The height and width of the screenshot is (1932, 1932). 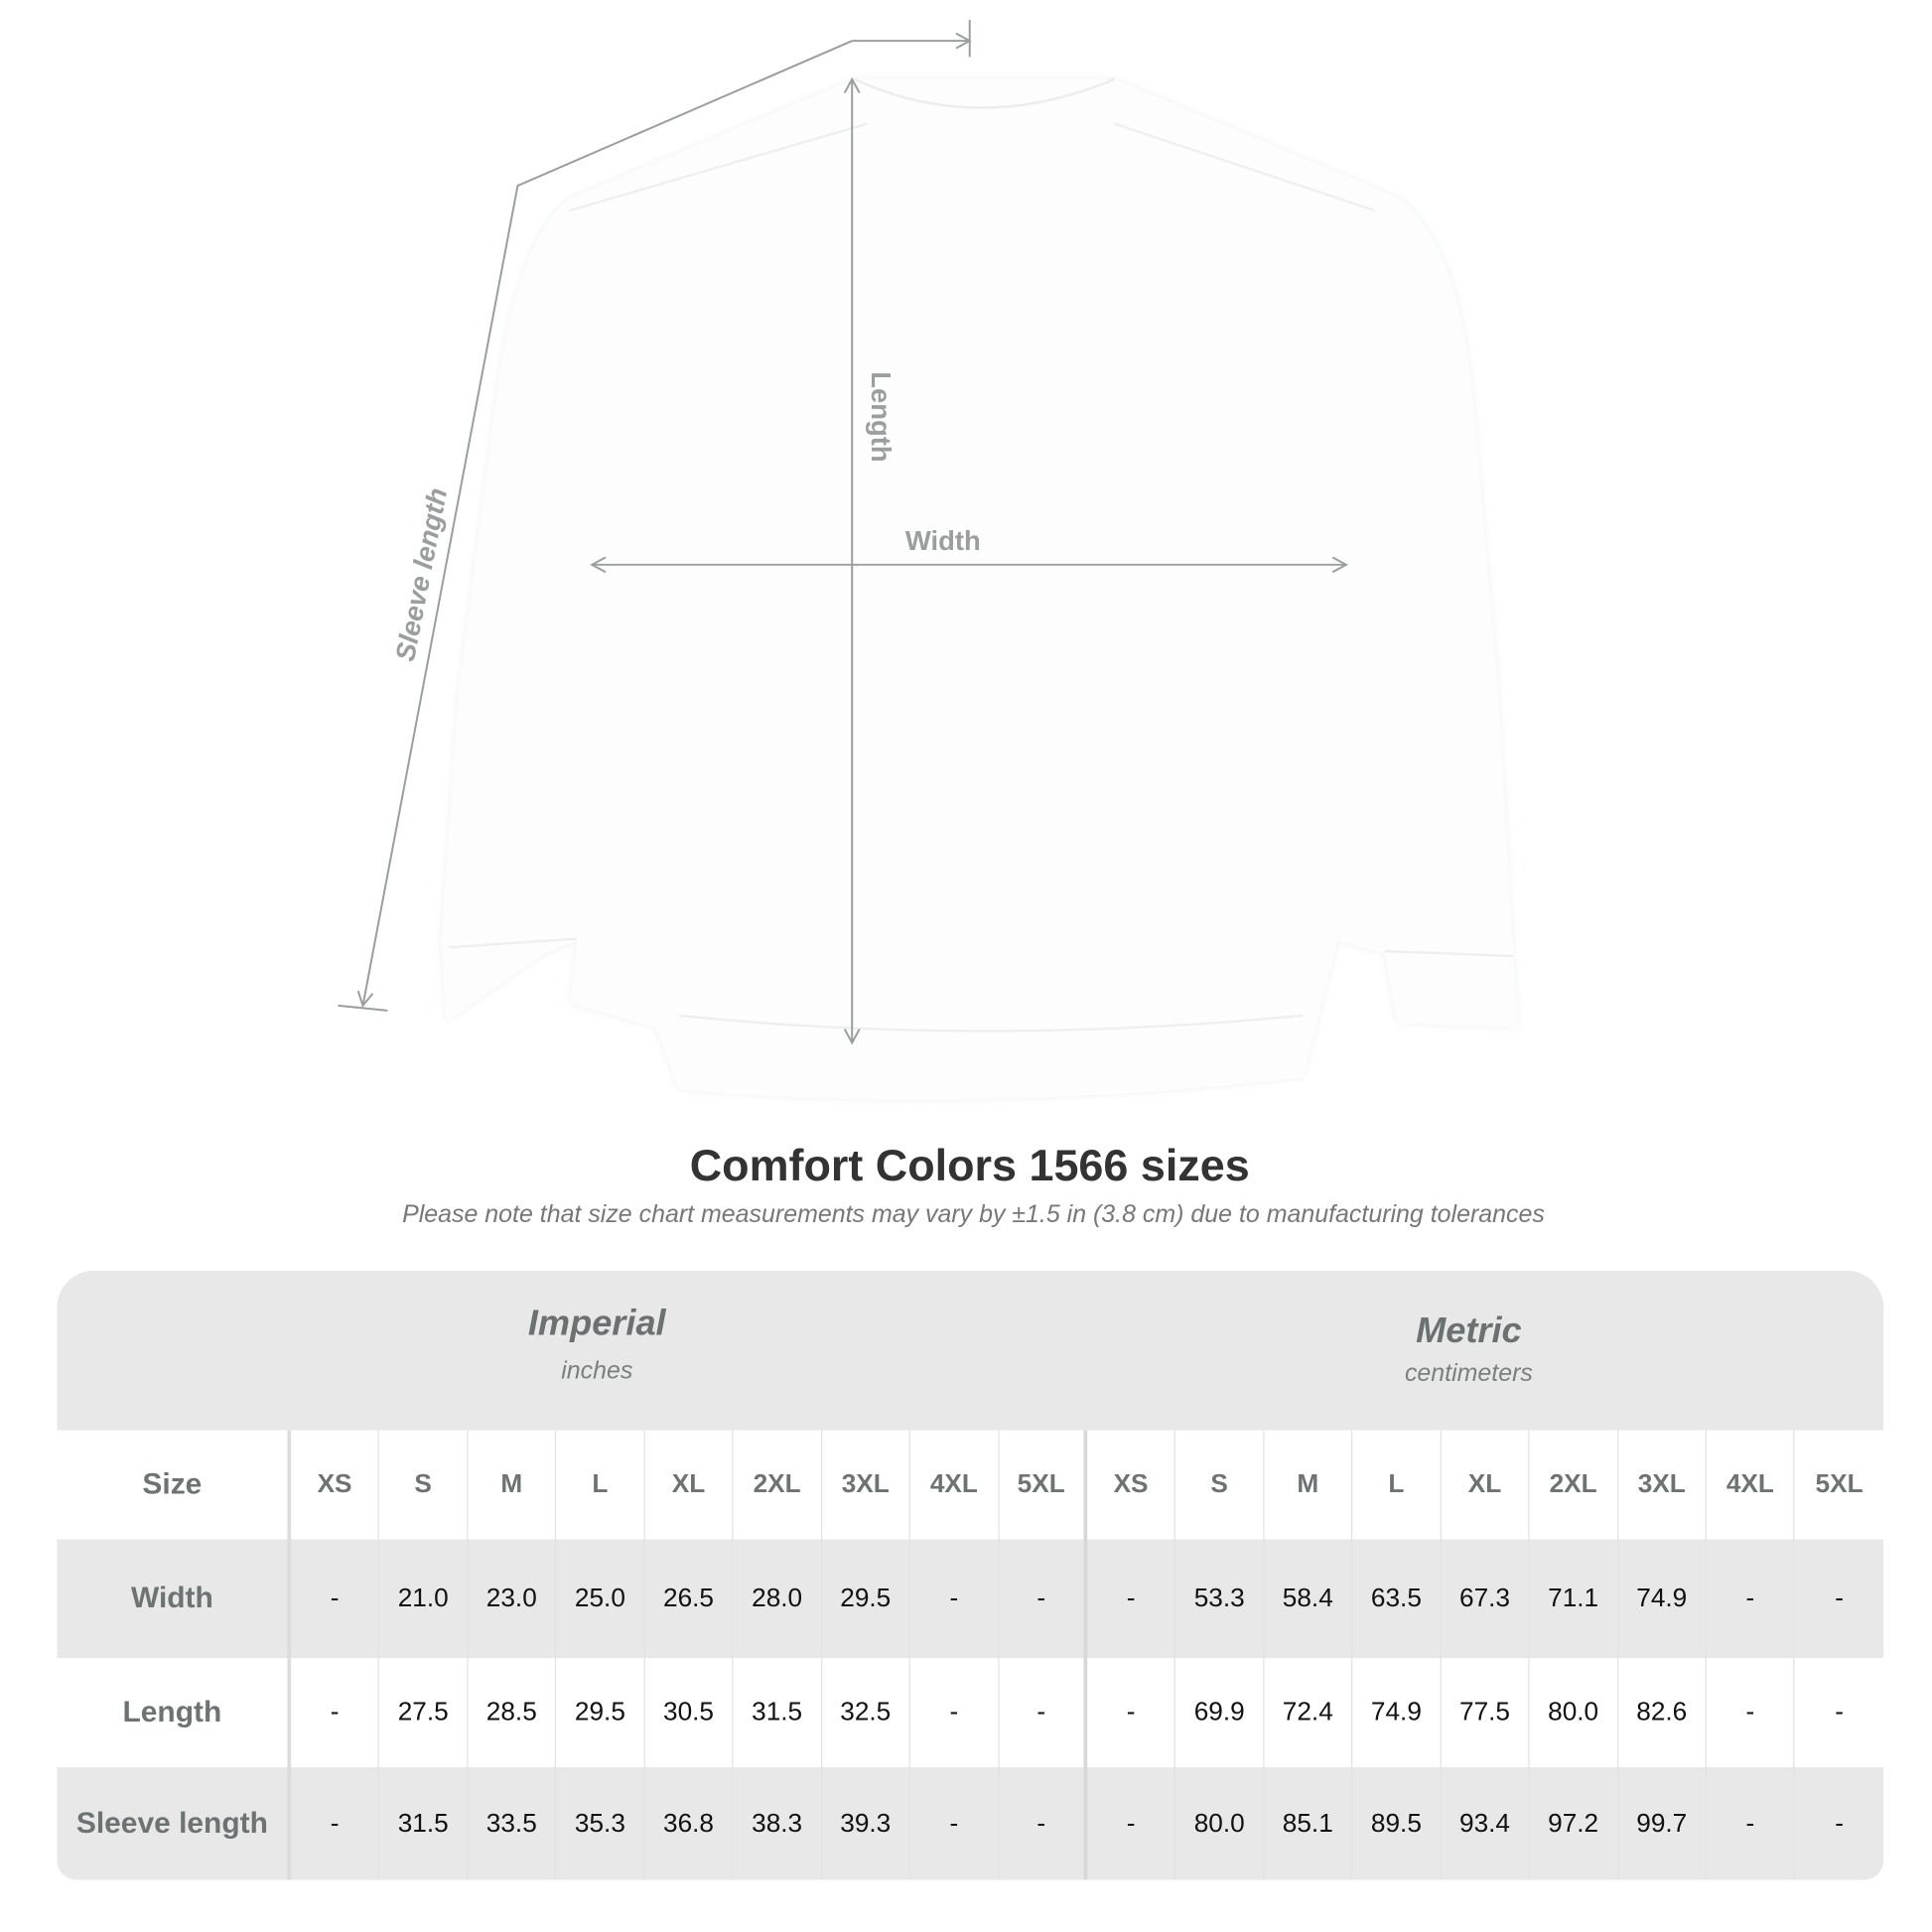 I want to click on length-label: Length, so click(x=882, y=417).